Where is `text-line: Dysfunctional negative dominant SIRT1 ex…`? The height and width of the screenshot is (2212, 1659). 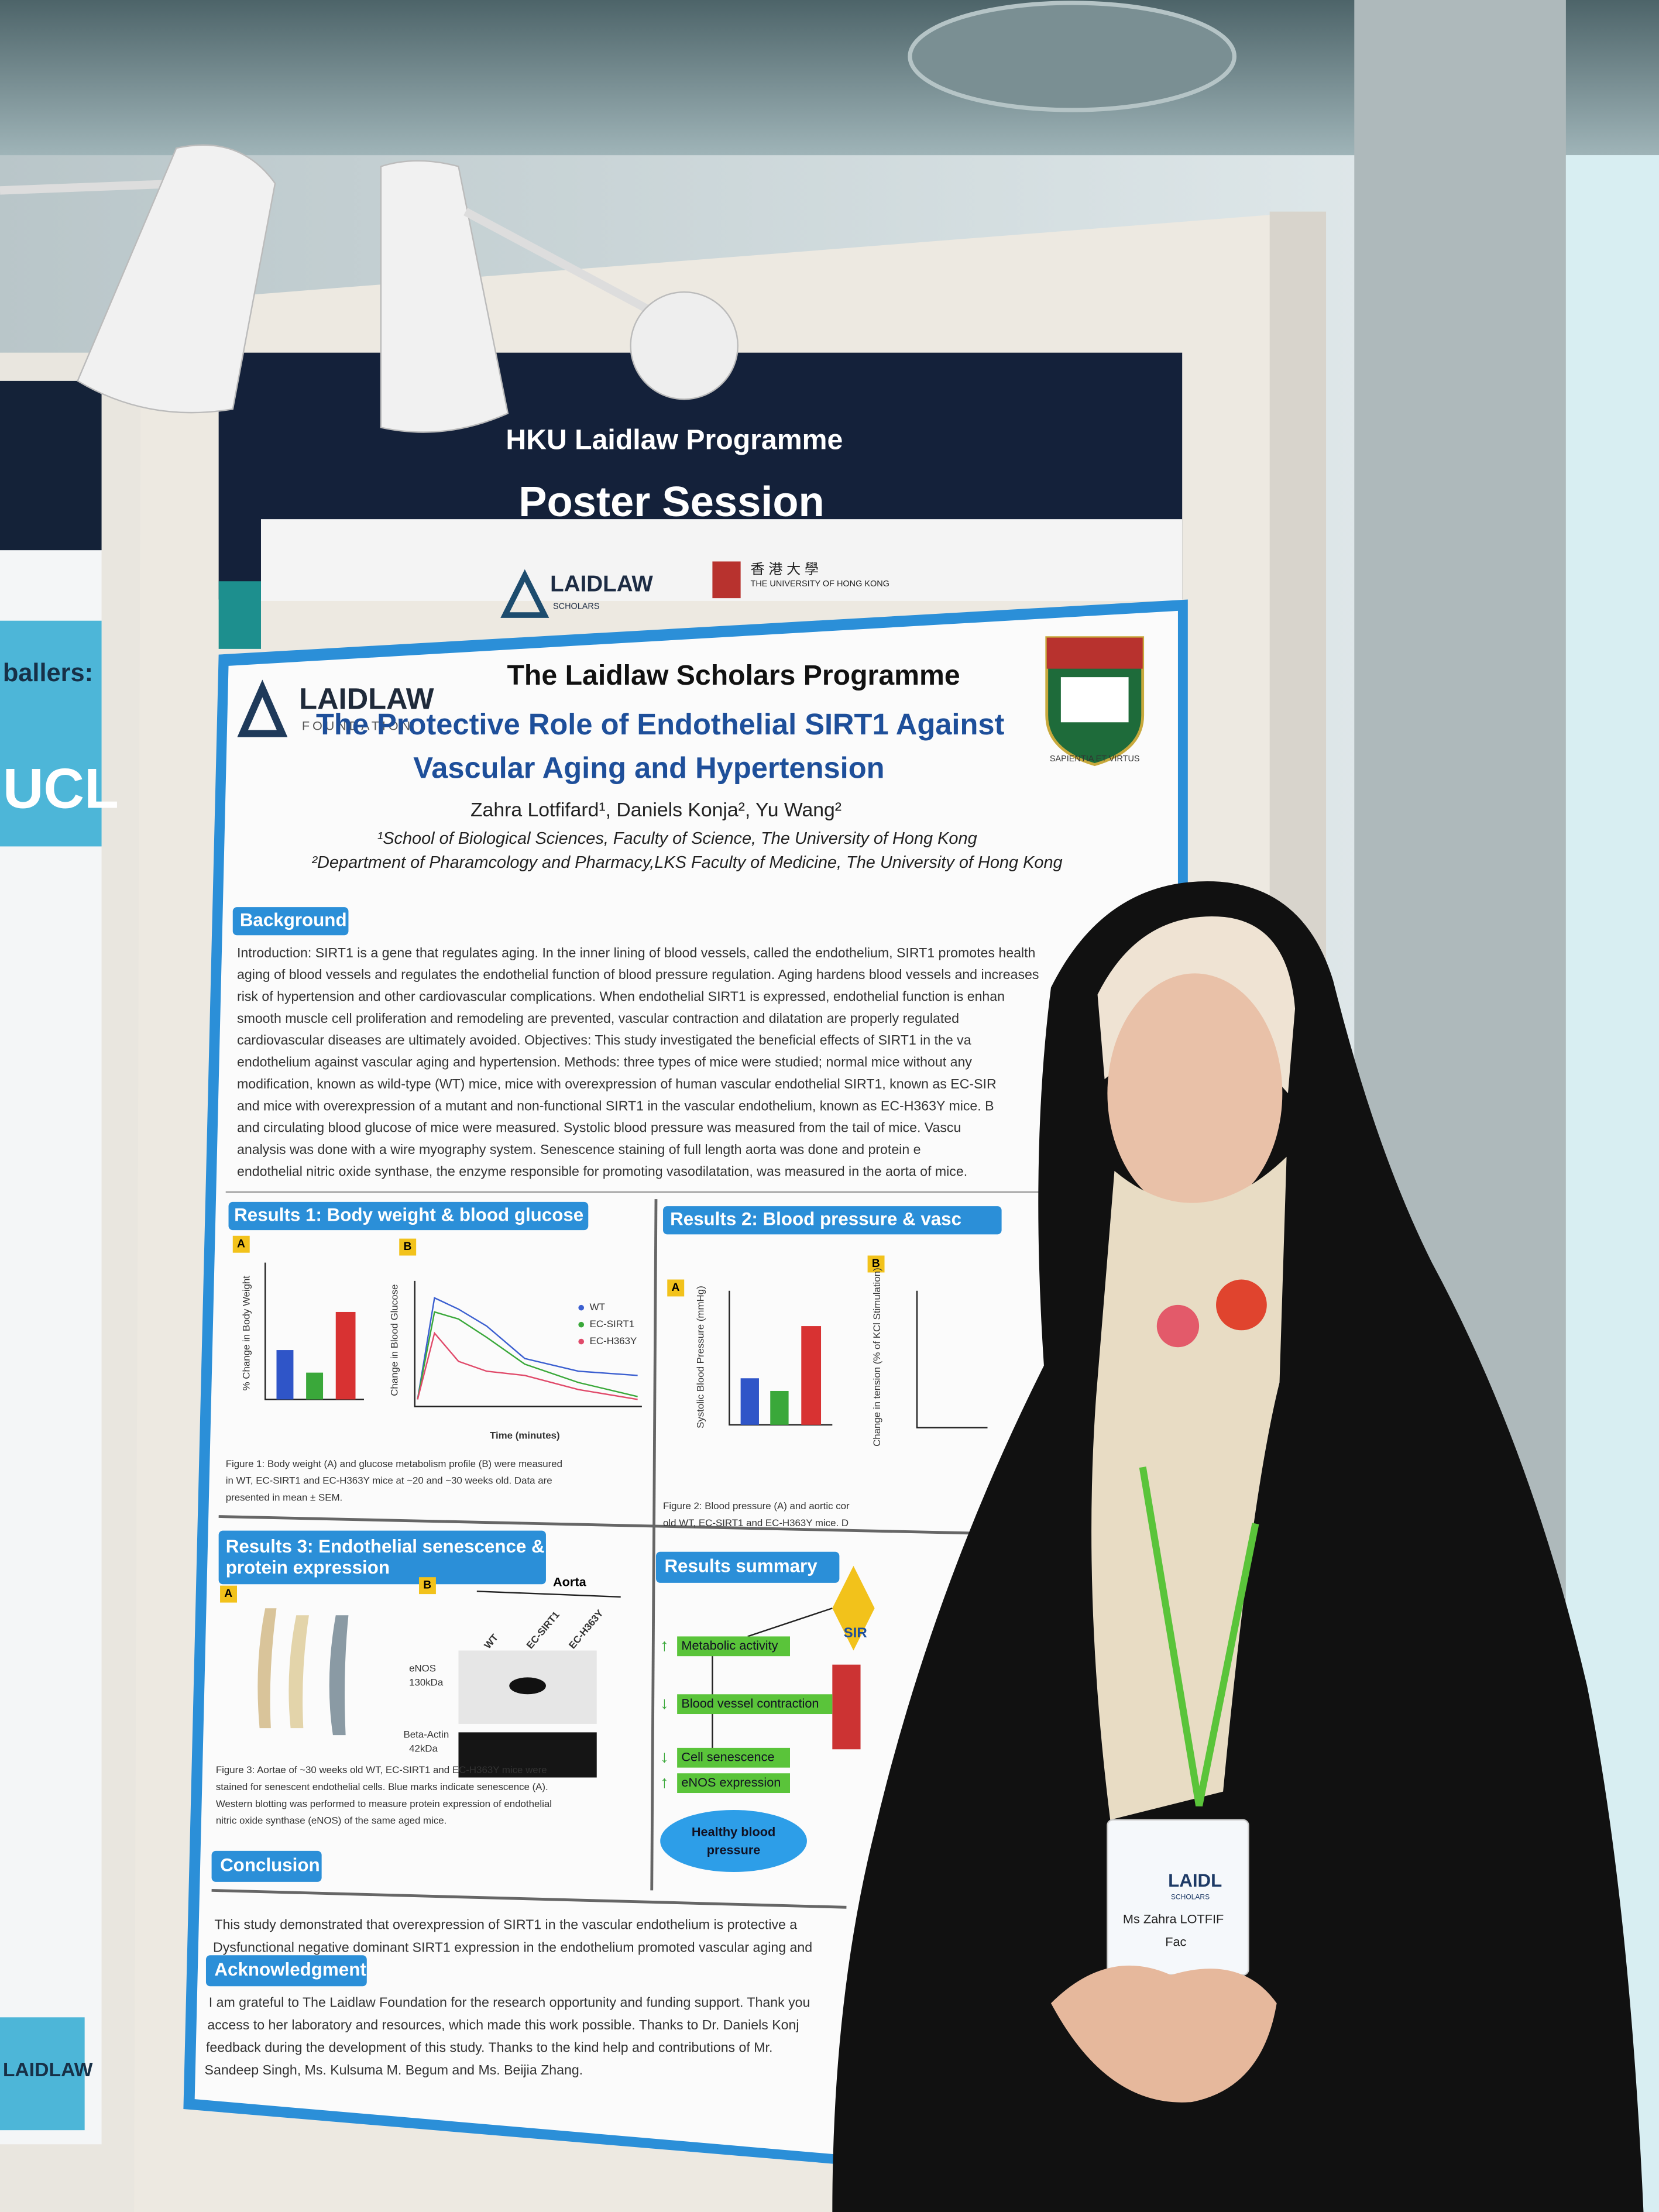 text-line: Dysfunctional negative dominant SIRT1 ex… is located at coordinates (512, 1947).